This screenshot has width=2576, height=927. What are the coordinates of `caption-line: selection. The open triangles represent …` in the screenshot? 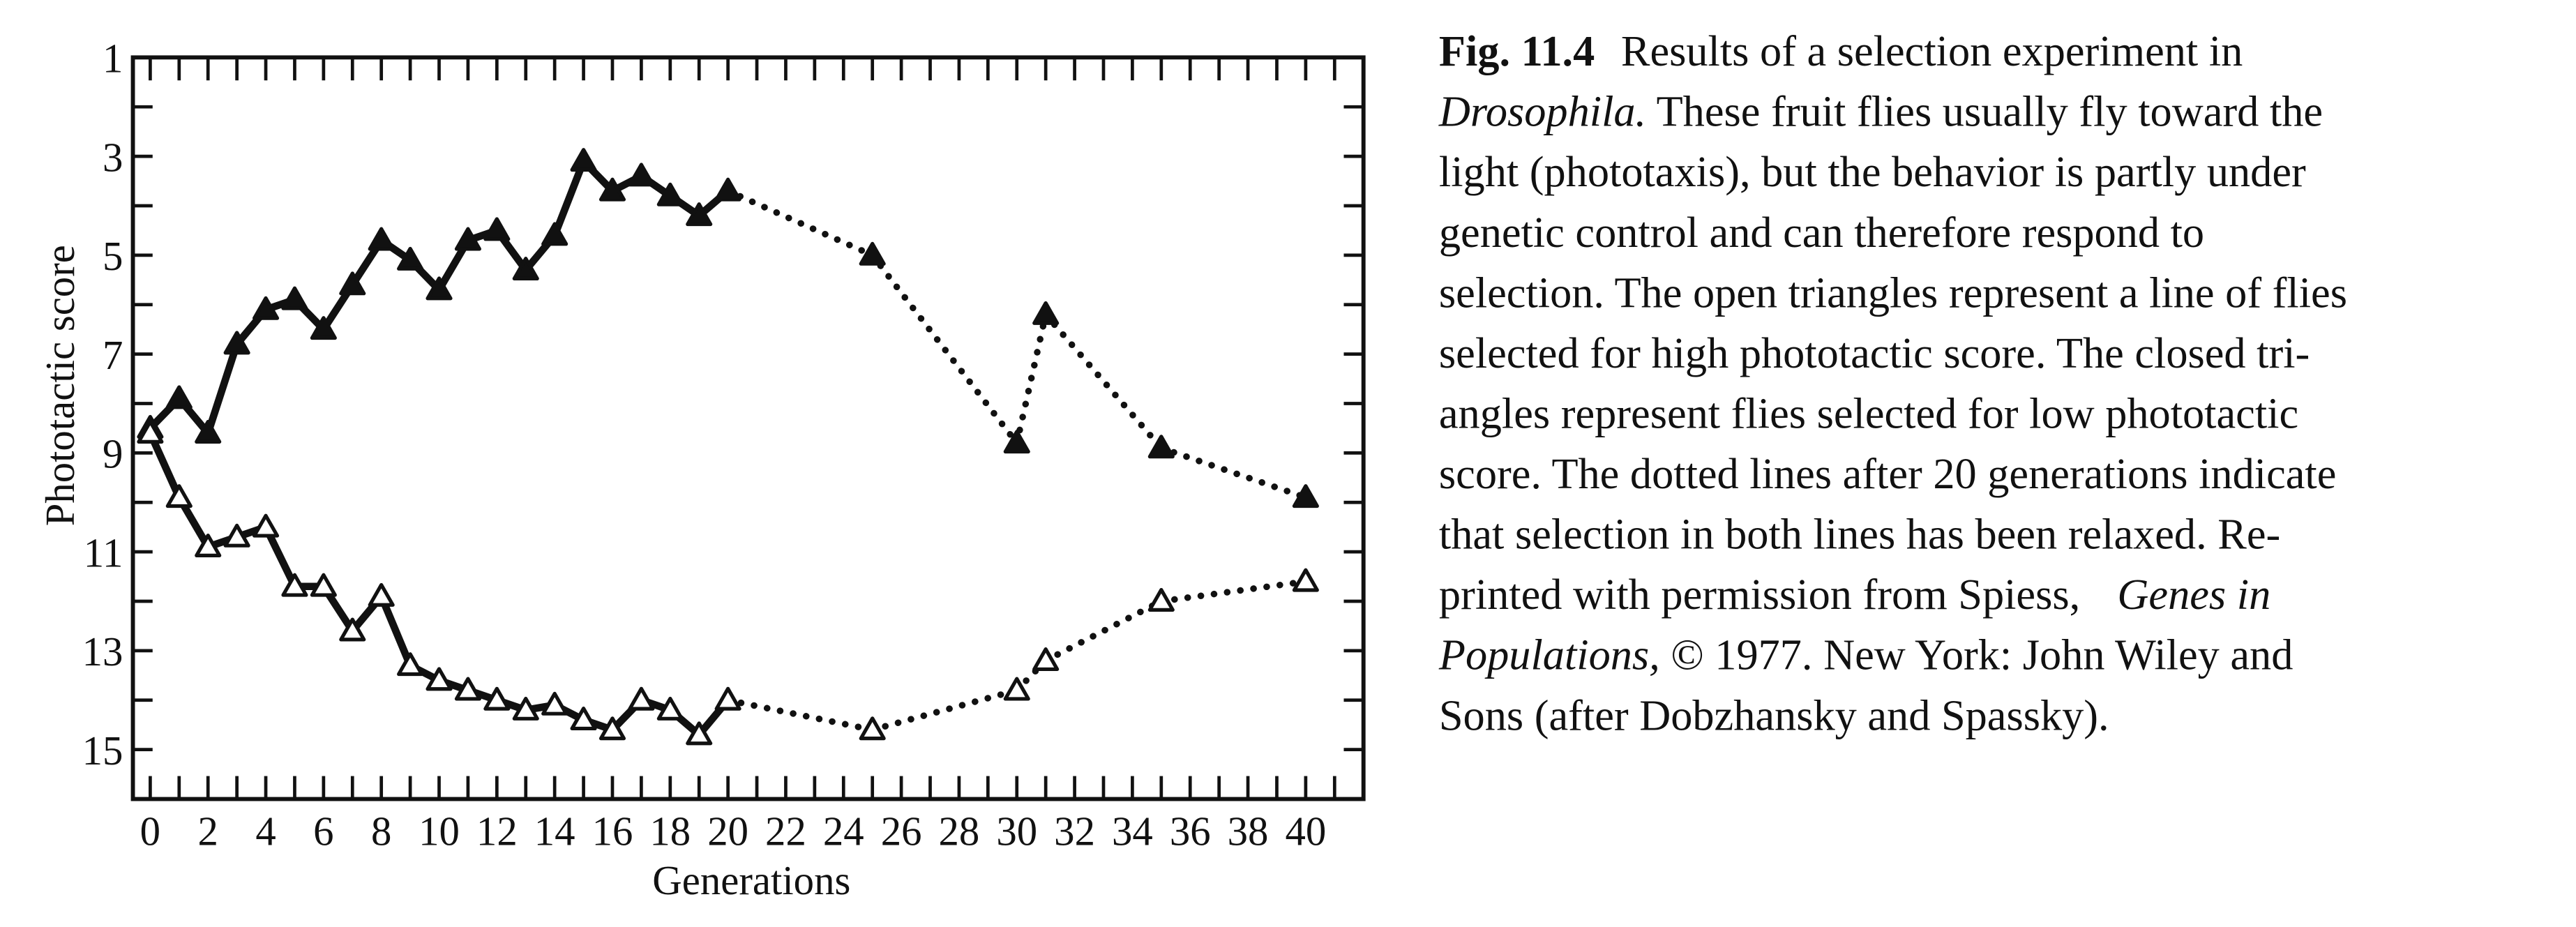 It's located at (1893, 293).